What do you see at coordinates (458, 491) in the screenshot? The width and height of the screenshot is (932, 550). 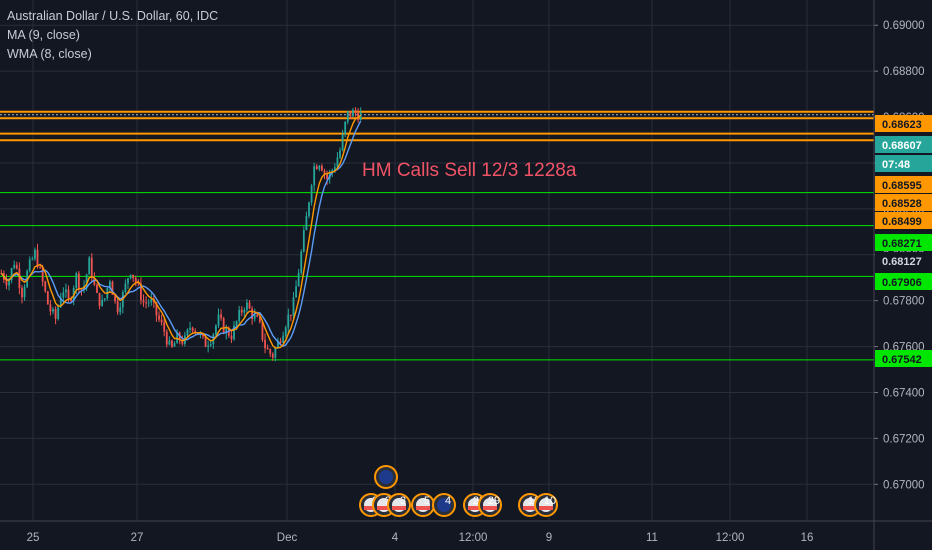 I see `economic-events: 2335429291010` at bounding box center [458, 491].